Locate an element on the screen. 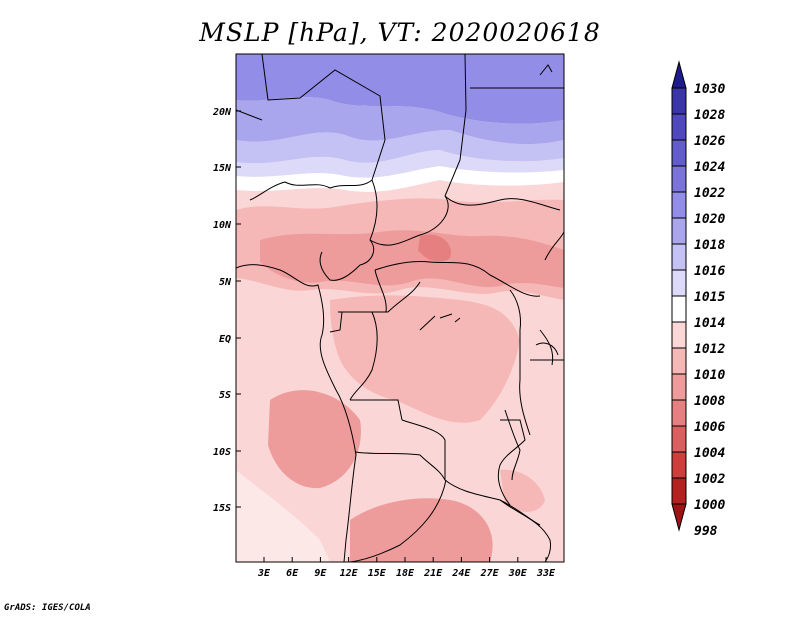 The image size is (800, 618). latitude-axis: 20N 15N 10N 5N EQ 5S 10S 15S is located at coordinates (226, 310).